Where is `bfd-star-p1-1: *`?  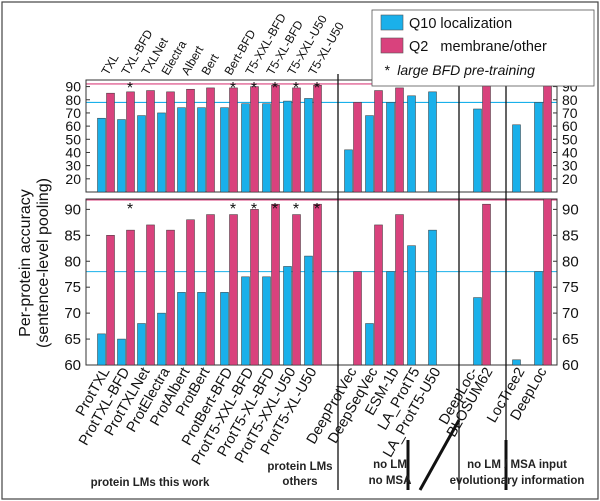
bfd-star-p1-1: * is located at coordinates (233, 209).